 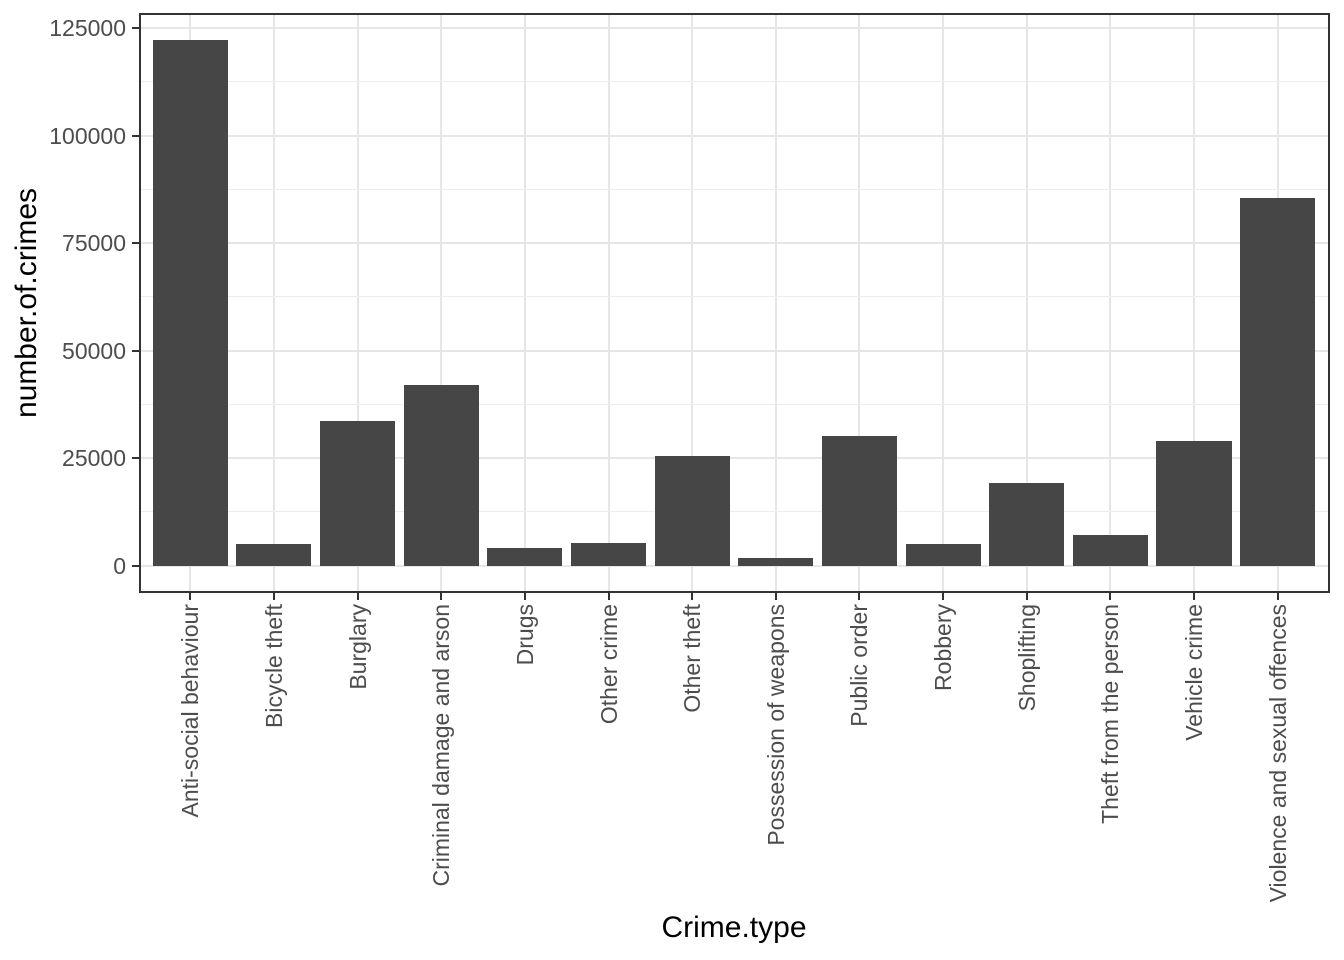 What do you see at coordinates (1026, 596) in the screenshot?
I see `x-tick-mark-shoplifting` at bounding box center [1026, 596].